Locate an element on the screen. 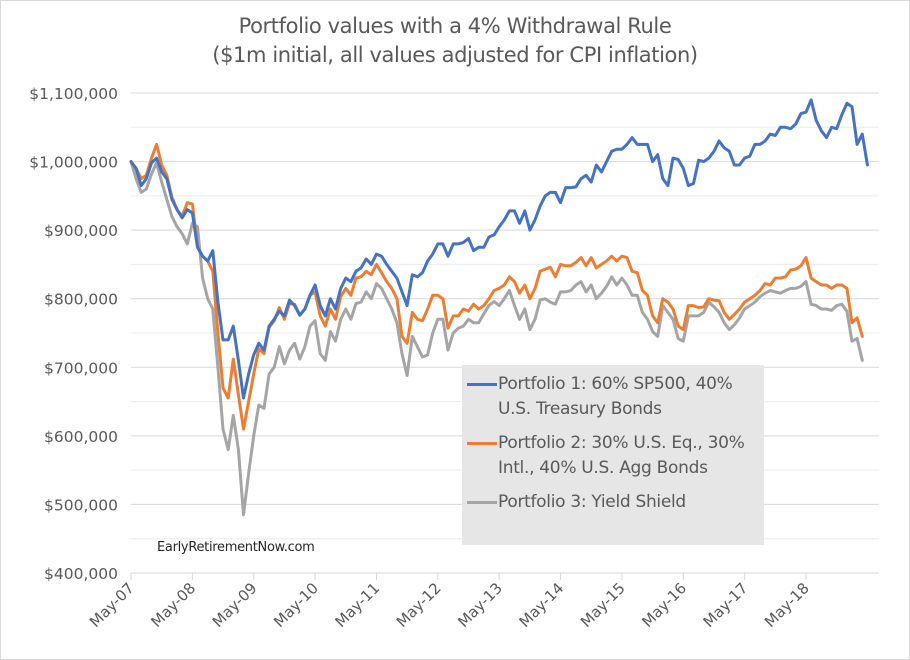 Image resolution: width=910 pixels, height=660 pixels. watermark: EarlyRetirementNow.com is located at coordinates (236, 547).